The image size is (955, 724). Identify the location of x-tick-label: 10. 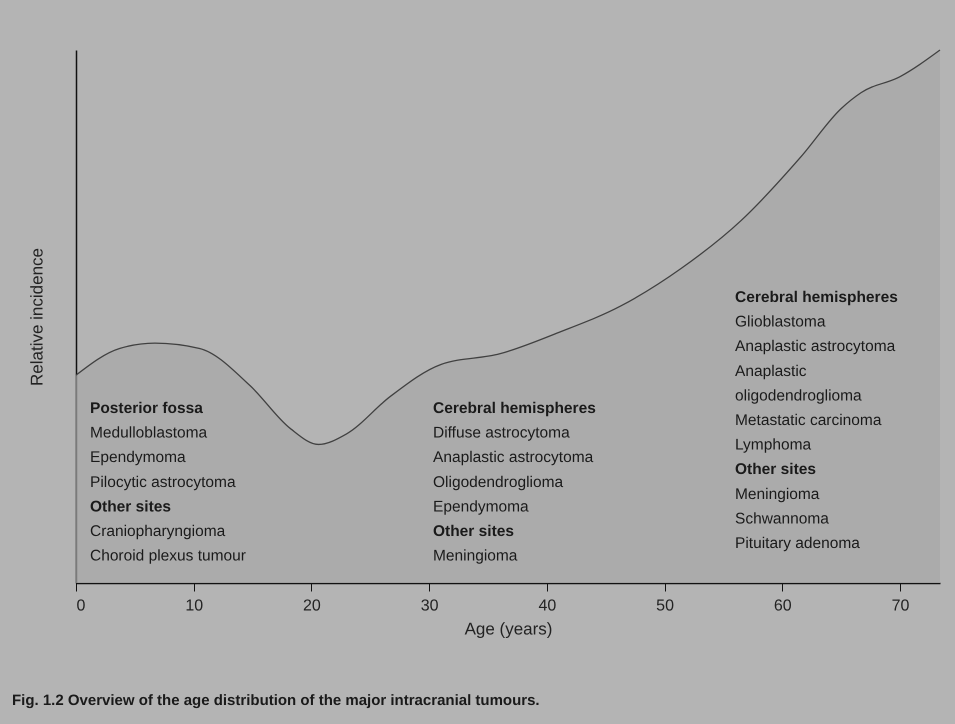
(194, 606).